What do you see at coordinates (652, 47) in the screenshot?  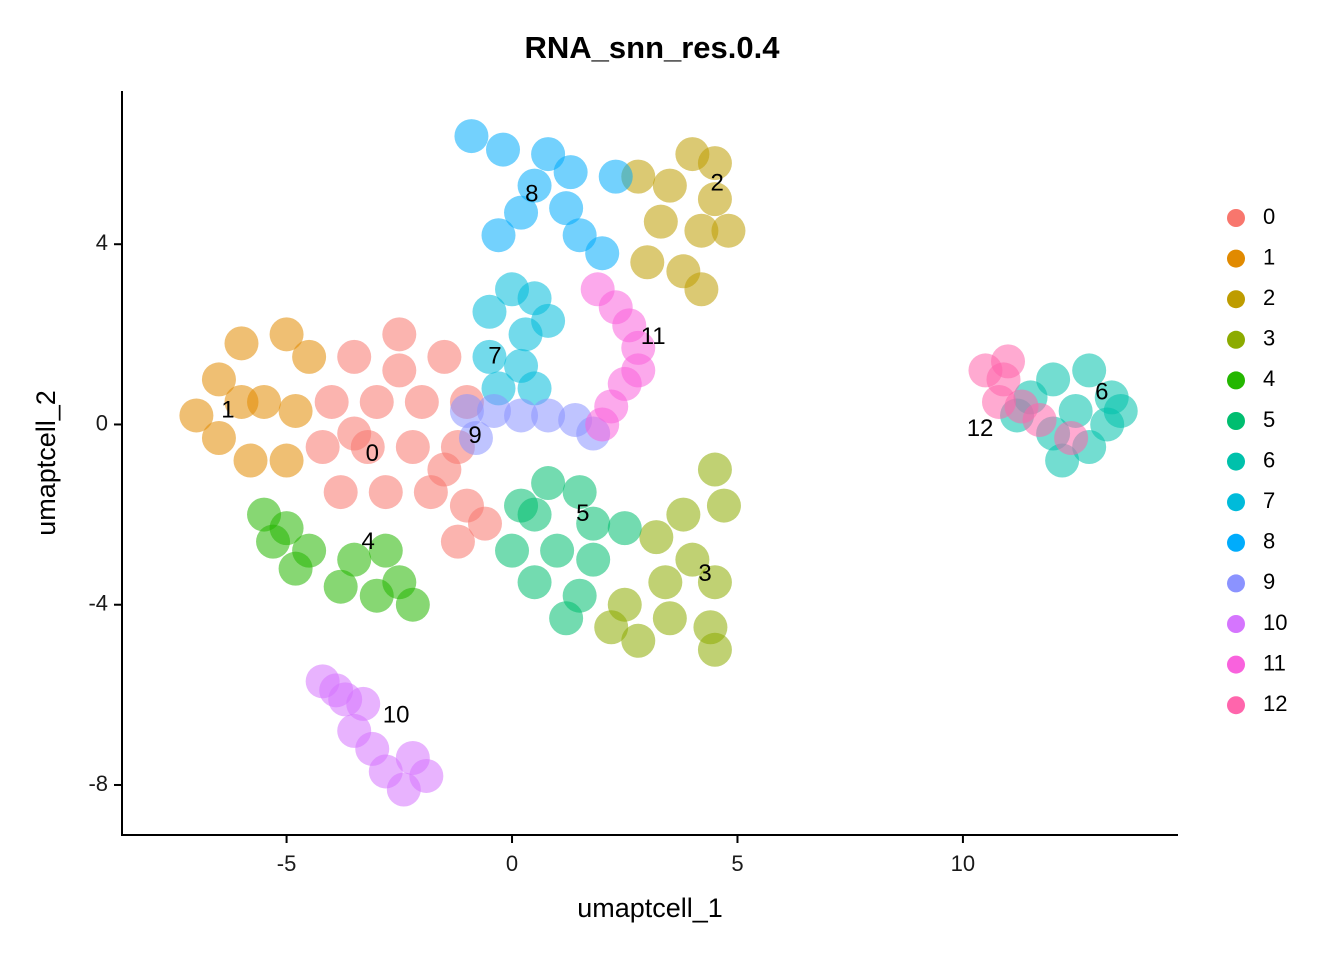 I see `chart-title: RNA_snn_res.0.4` at bounding box center [652, 47].